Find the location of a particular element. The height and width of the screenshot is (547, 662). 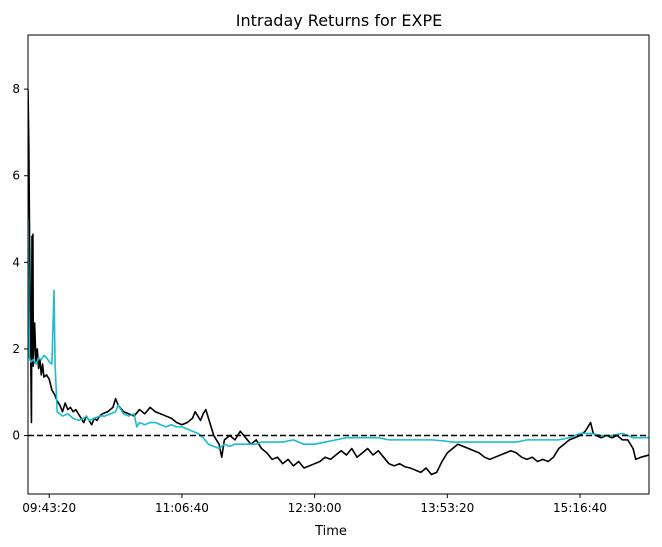

x-tick-label: 11:06:40 is located at coordinates (182, 508).